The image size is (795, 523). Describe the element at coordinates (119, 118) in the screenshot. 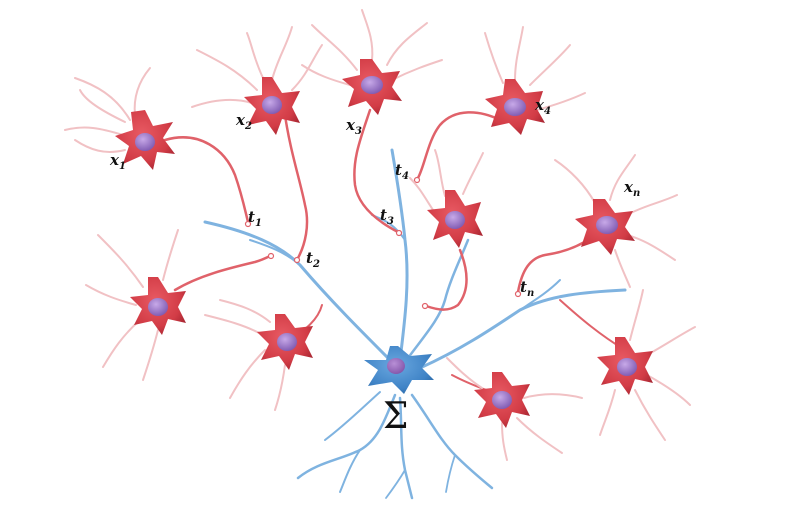

I see `neuron-x1` at that location.